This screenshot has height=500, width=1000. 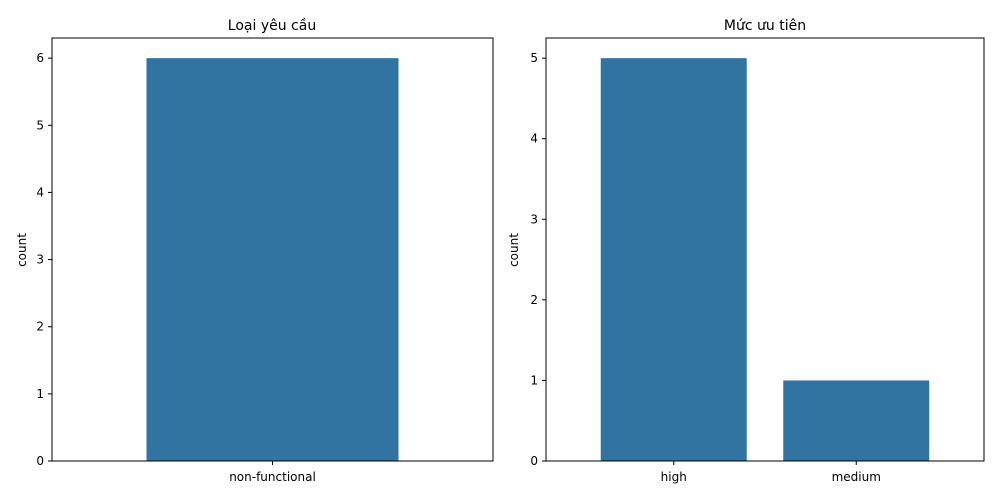 I want to click on bar-medium, so click(x=856, y=420).